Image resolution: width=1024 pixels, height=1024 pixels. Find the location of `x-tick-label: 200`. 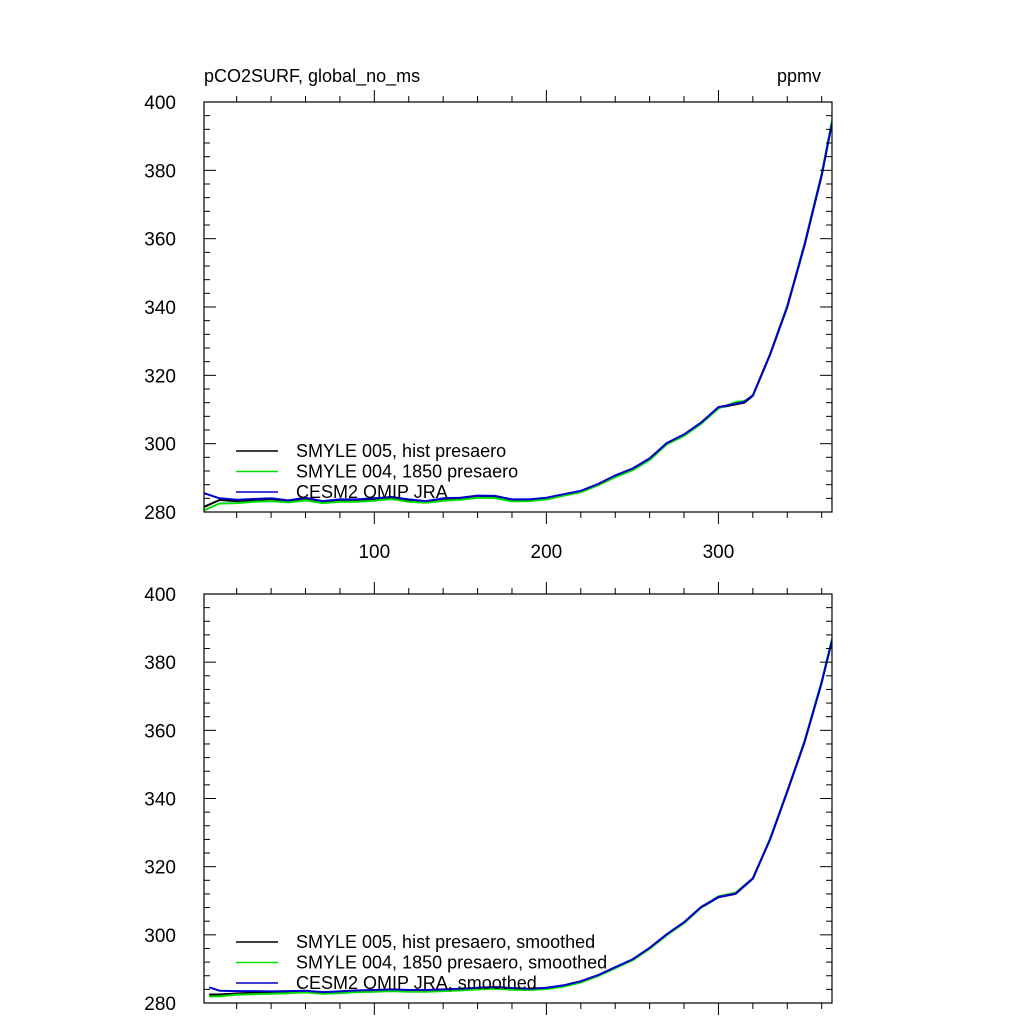

x-tick-label: 200 is located at coordinates (547, 552).